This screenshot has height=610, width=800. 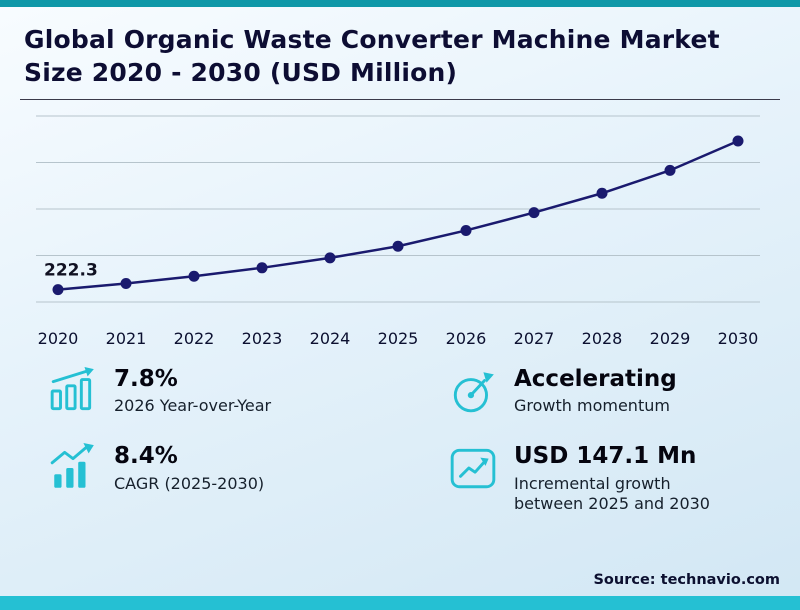 I want to click on chart-box-icon, so click(x=473, y=469).